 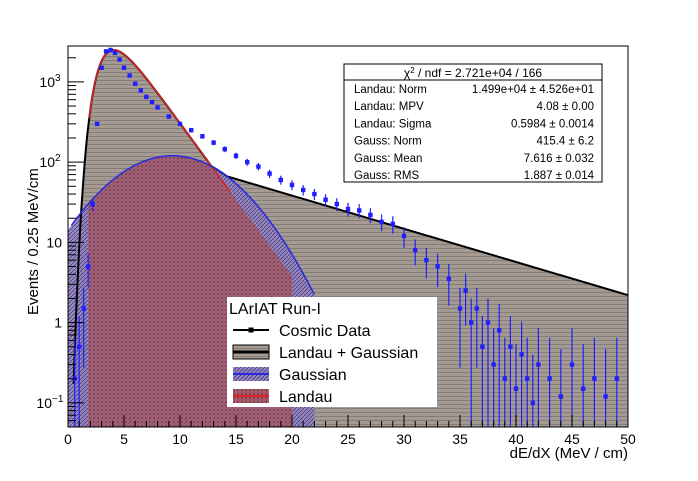 I want to click on y-tick-label-exponent: −1, so click(x=58, y=399).